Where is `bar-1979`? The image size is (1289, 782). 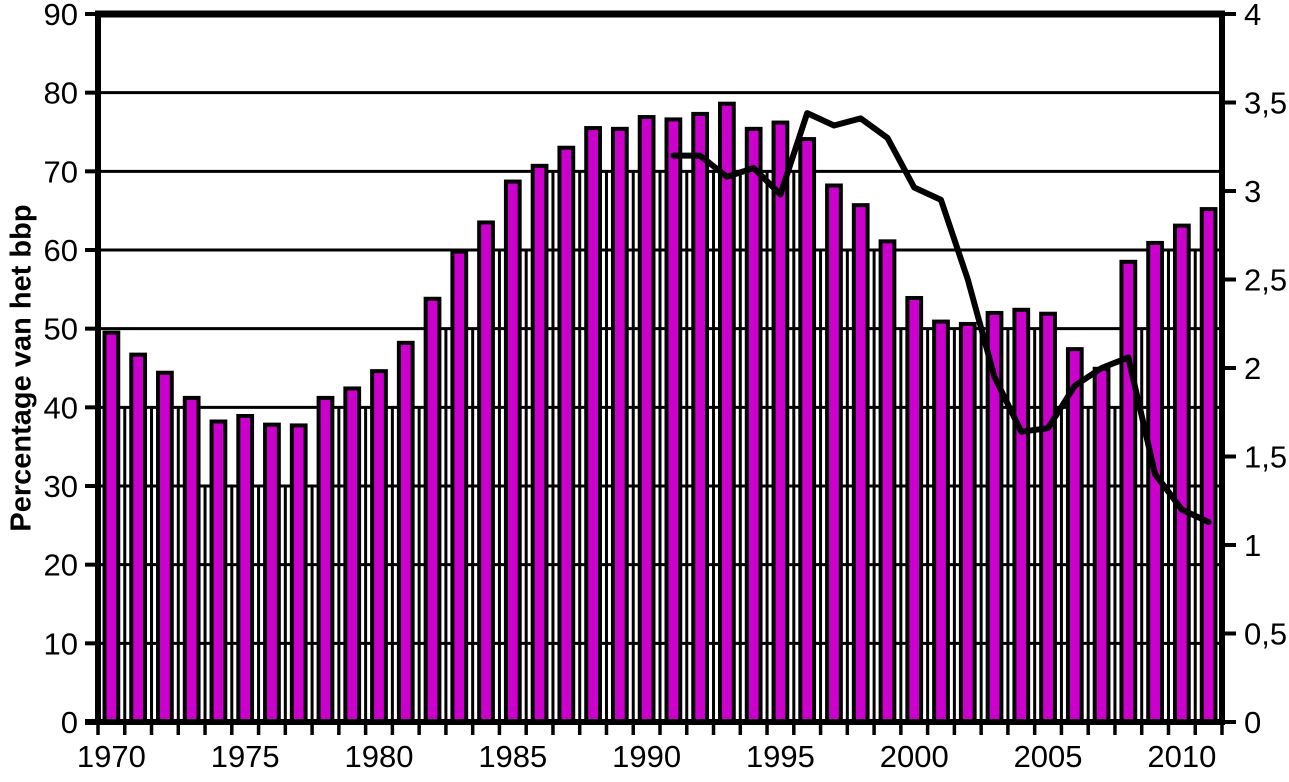
bar-1979 is located at coordinates (352, 555).